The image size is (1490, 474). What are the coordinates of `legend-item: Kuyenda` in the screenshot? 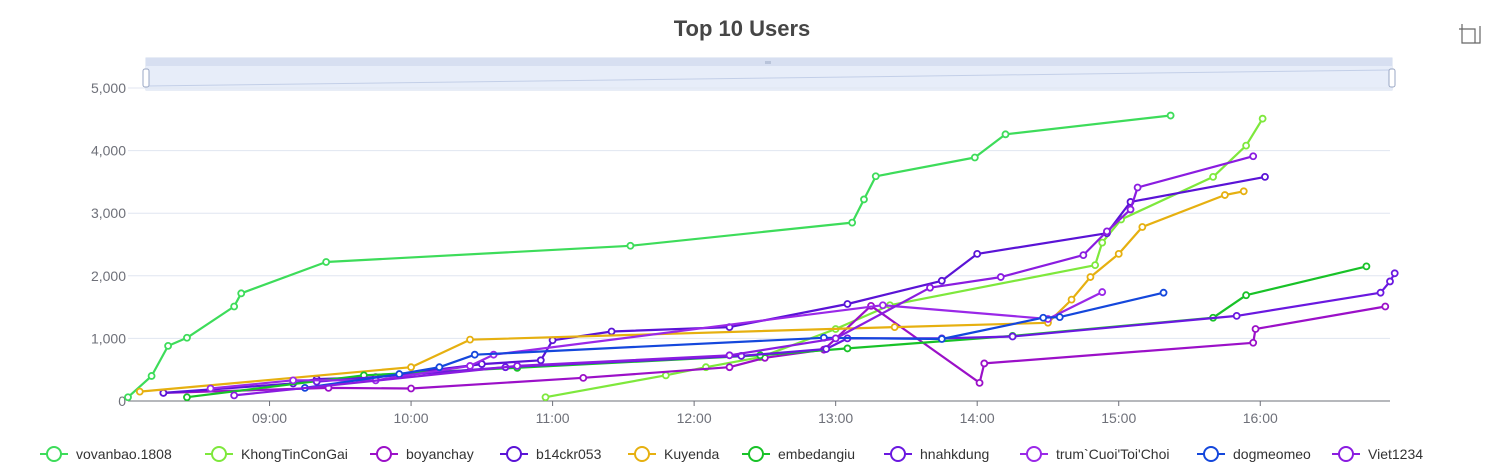 It's located at (673, 454).